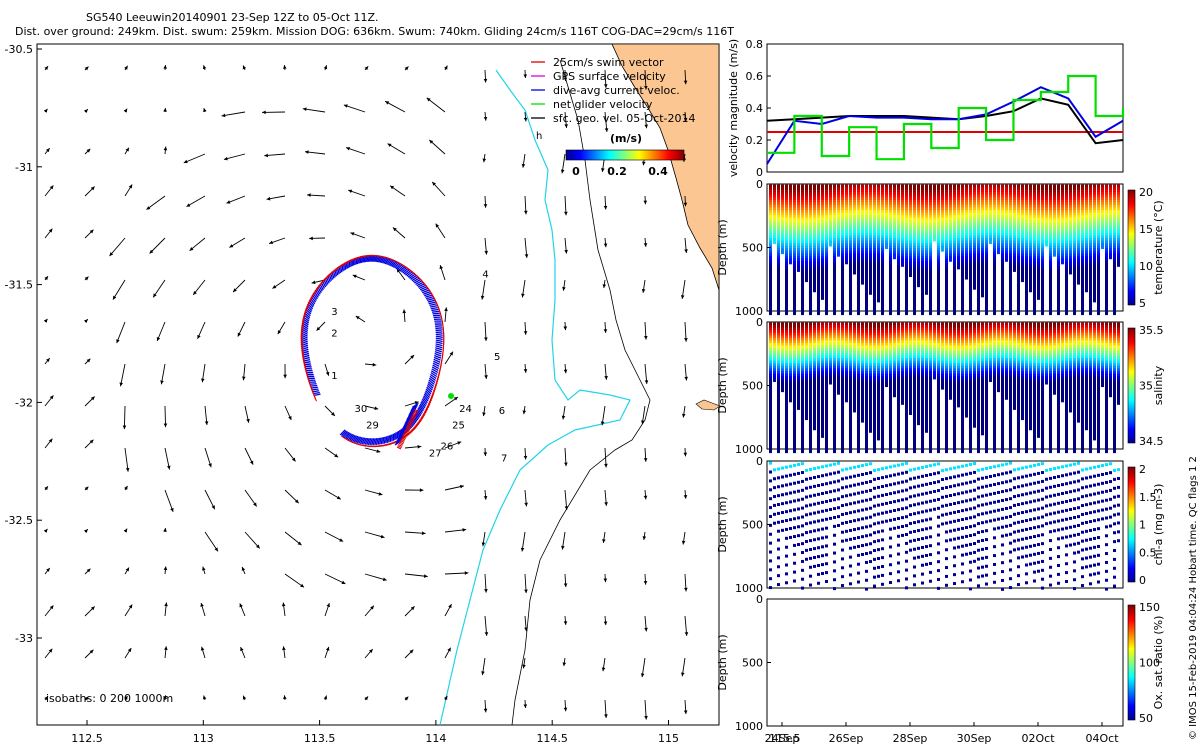  Describe the element at coordinates (504, 458) in the screenshot. I see `track-day-label: 7` at that location.